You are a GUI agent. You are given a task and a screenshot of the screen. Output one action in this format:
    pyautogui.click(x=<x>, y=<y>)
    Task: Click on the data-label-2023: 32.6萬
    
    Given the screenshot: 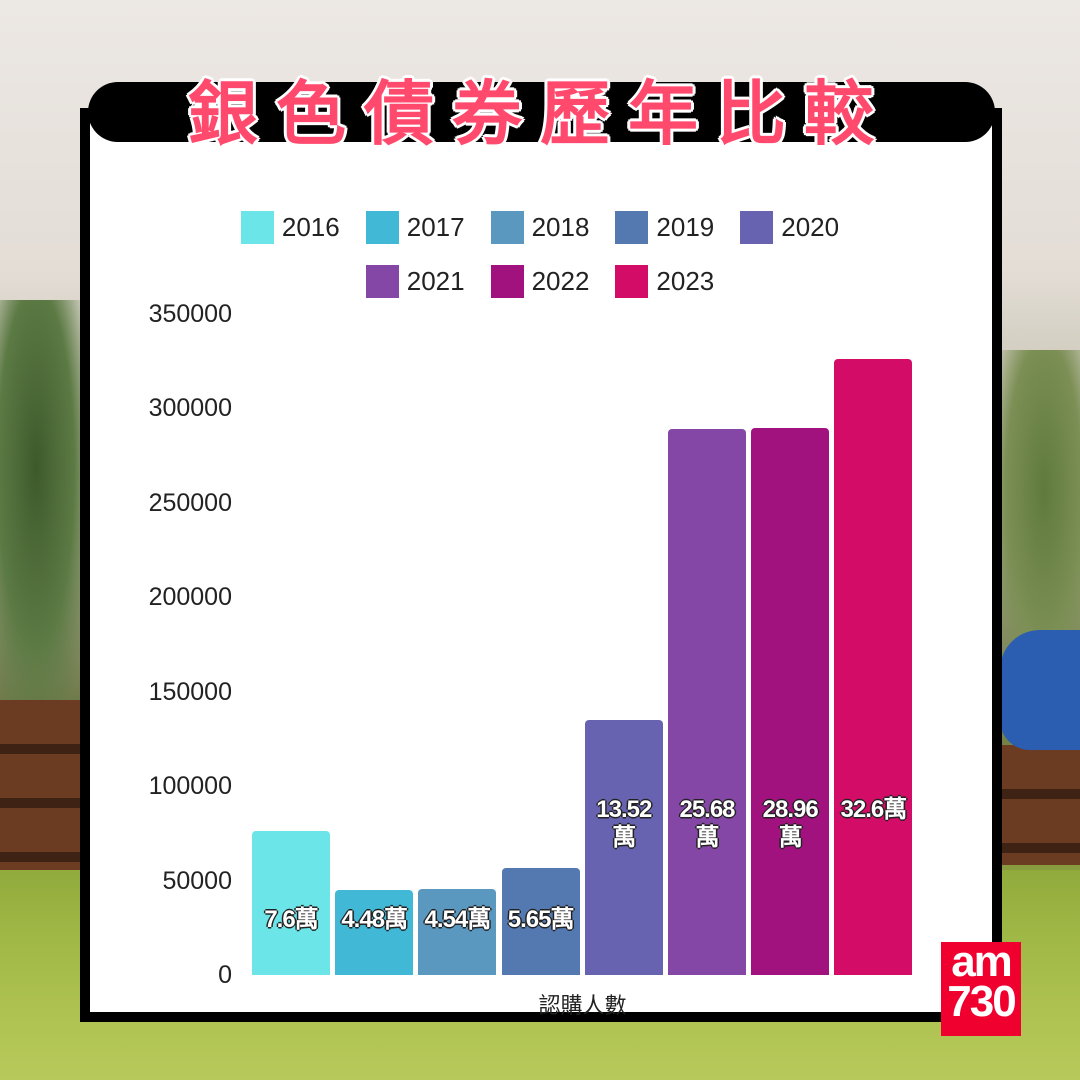 What is the action you would take?
    pyautogui.click(x=874, y=809)
    